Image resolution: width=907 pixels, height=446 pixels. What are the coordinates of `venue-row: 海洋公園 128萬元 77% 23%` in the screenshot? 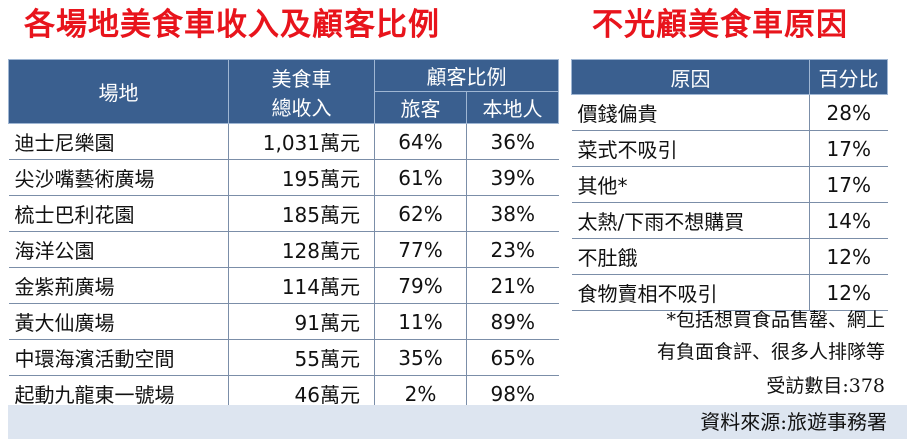 It's located at (283, 249).